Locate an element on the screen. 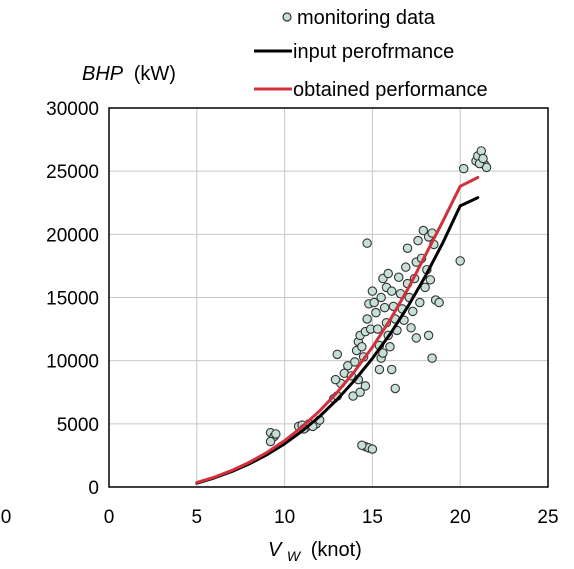  y-tick-label: 10000 is located at coordinates (72, 362).